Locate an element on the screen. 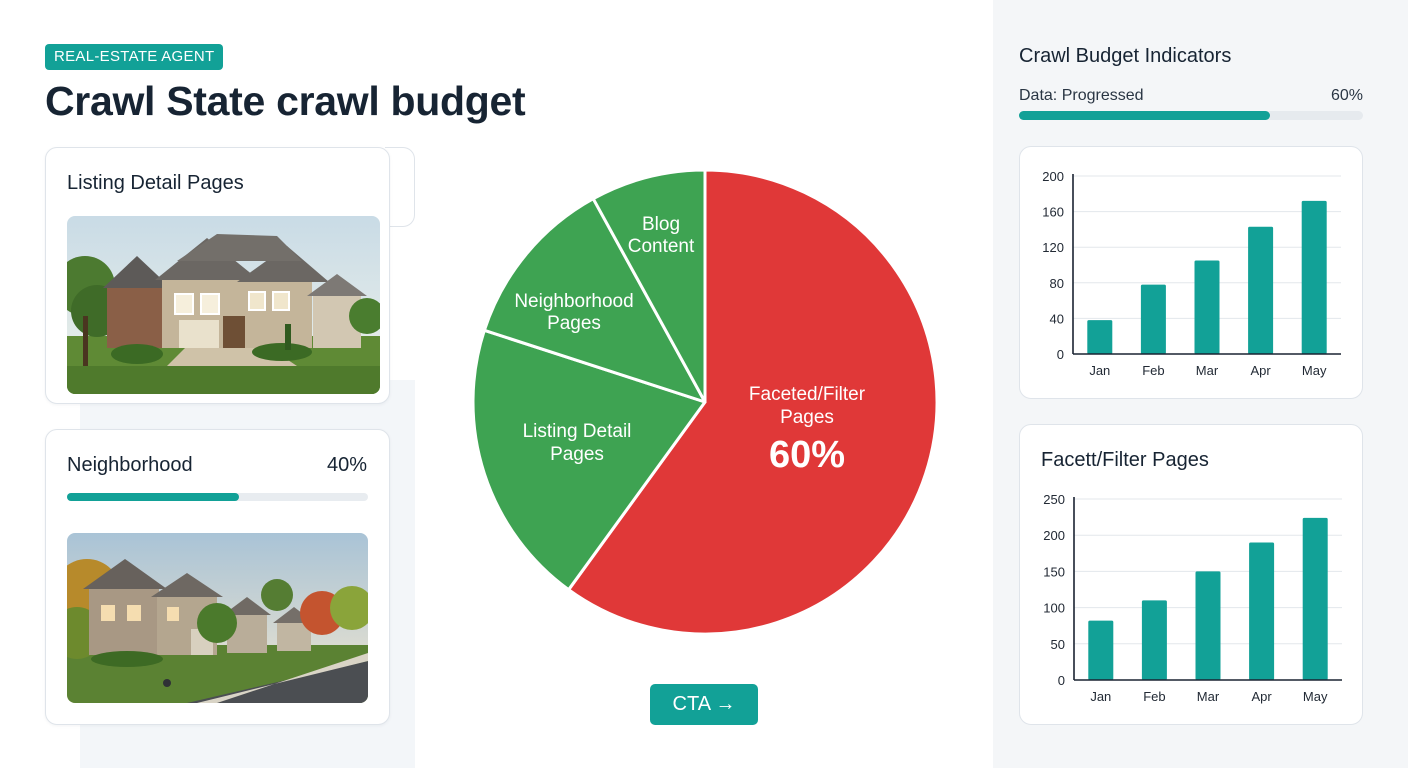 The height and width of the screenshot is (768, 1408). y-tick-label: 100 is located at coordinates (1054, 608).